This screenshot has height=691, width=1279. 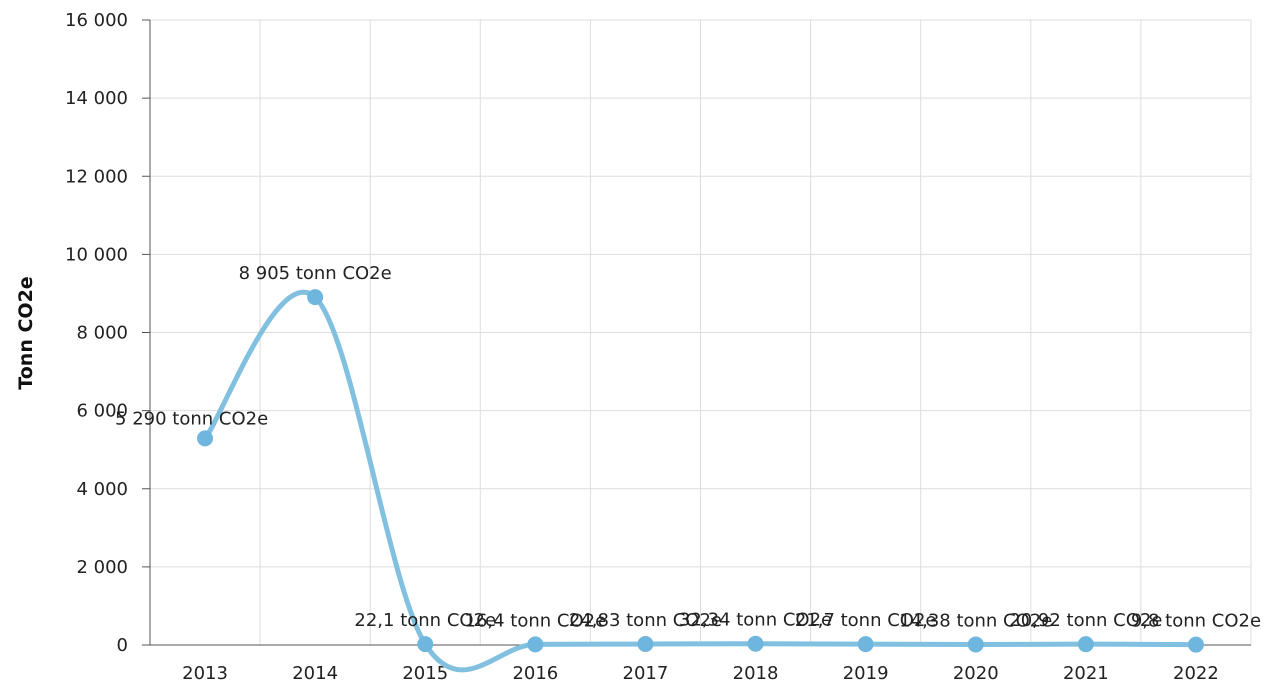 I want to click on data-label: 14,38 tonn CO2e, so click(x=975, y=620).